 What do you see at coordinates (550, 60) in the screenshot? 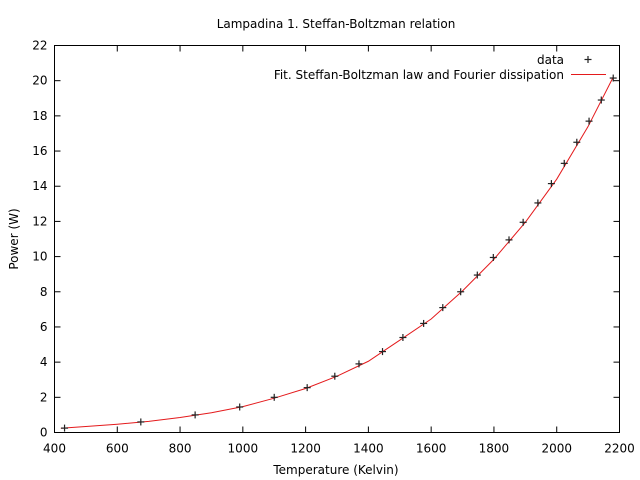
I see `legend-label-data: data` at bounding box center [550, 60].